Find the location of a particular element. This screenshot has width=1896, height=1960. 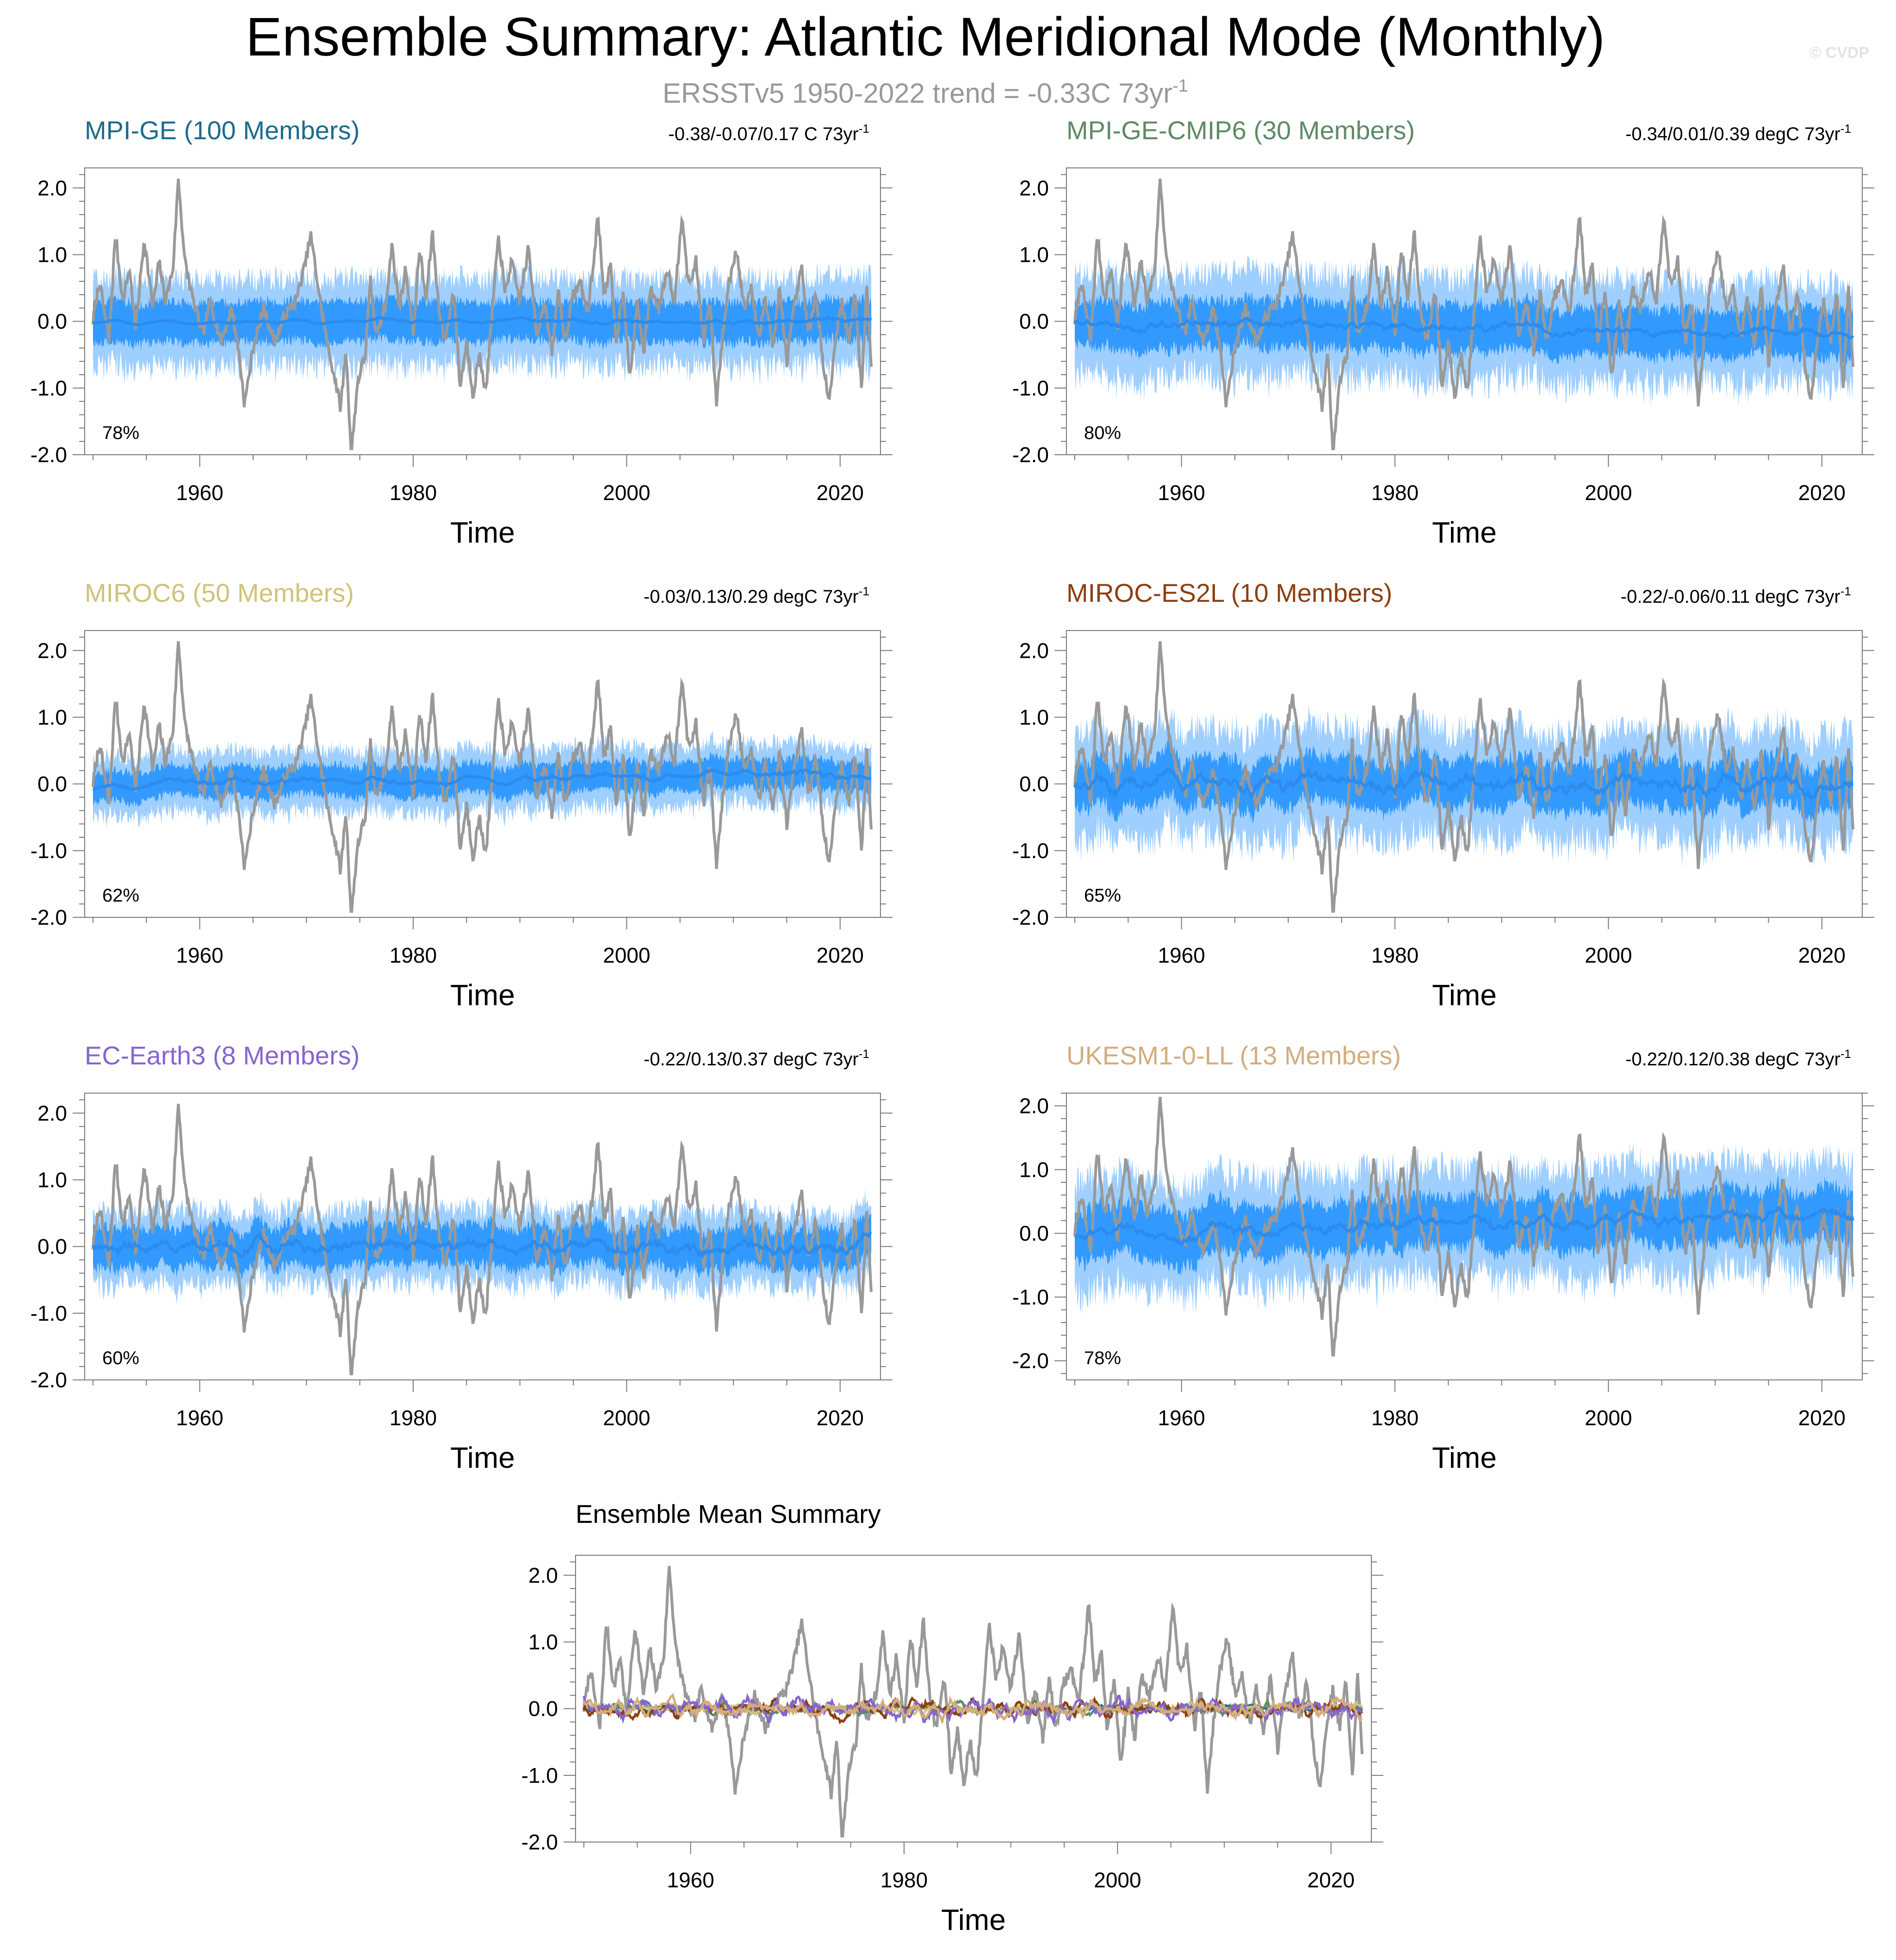

trend-range-label: -0.22/0.12/0.38 degC 73yr-1 is located at coordinates (1738, 1058).